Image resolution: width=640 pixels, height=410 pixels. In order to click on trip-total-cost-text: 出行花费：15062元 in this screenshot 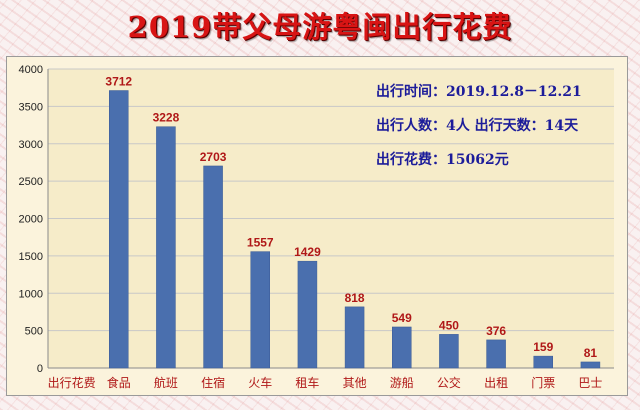, I will do `click(442, 160)`.